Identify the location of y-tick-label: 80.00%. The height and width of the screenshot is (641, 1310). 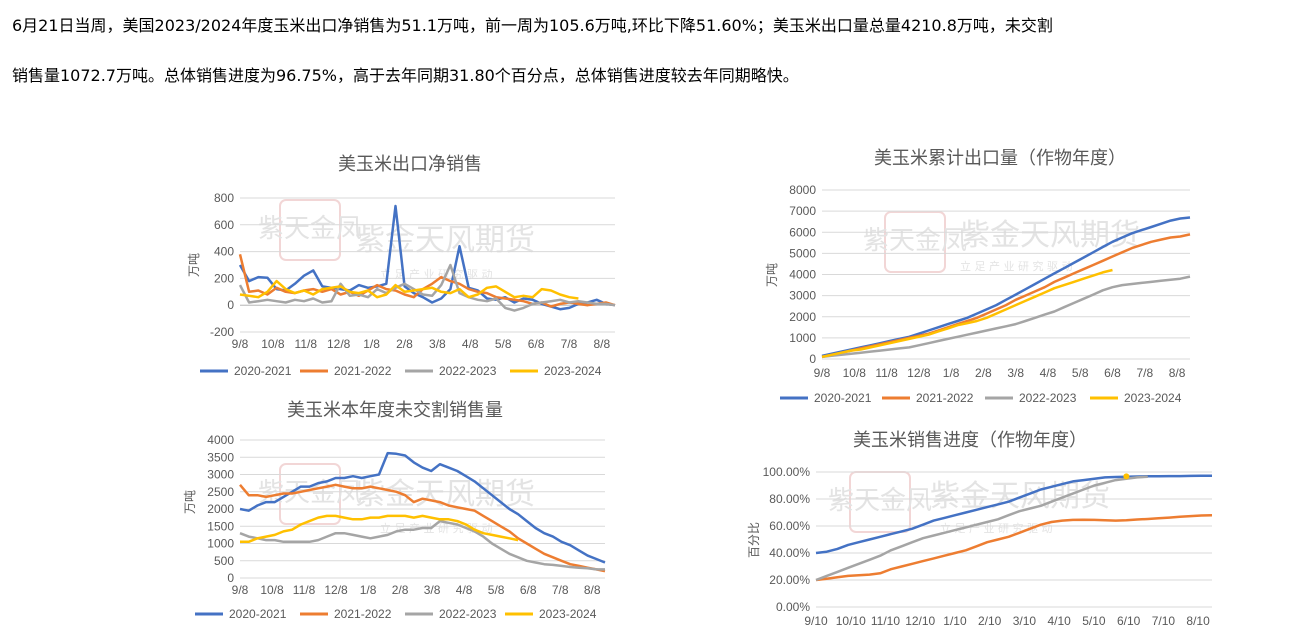
(789, 499).